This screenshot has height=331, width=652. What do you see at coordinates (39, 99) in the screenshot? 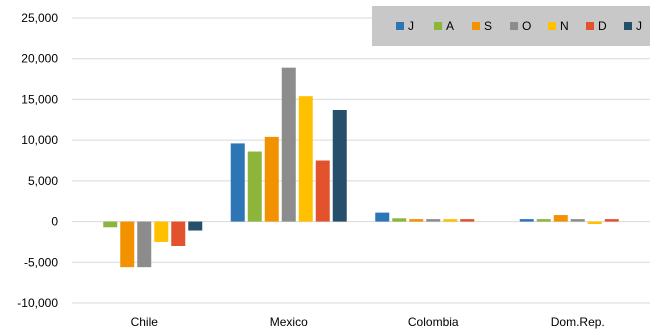
I see `y-tick-label: 15,000` at bounding box center [39, 99].